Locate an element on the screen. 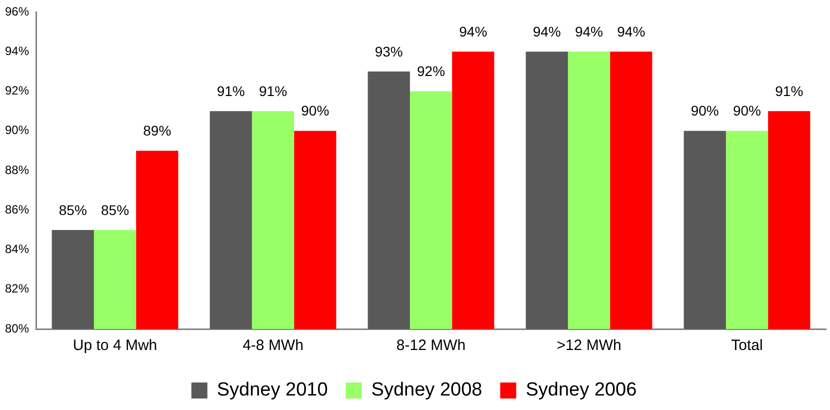 The height and width of the screenshot is (410, 830). x-tick-label: >12 MWh is located at coordinates (589, 345).